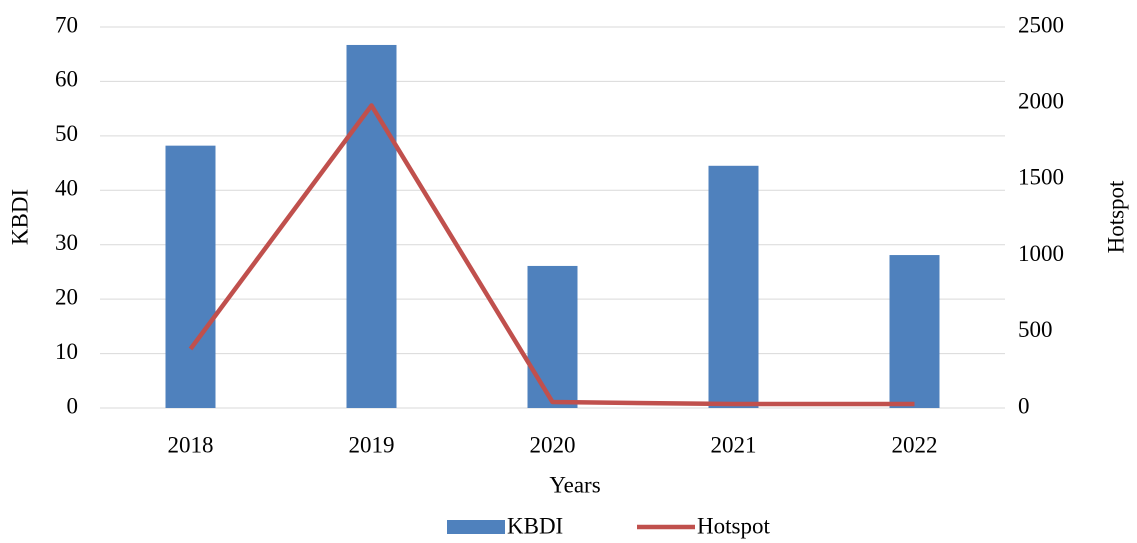 Image resolution: width=1137 pixels, height=543 pixels. What do you see at coordinates (733, 525) in the screenshot?
I see `legend-label: Hotspot` at bounding box center [733, 525].